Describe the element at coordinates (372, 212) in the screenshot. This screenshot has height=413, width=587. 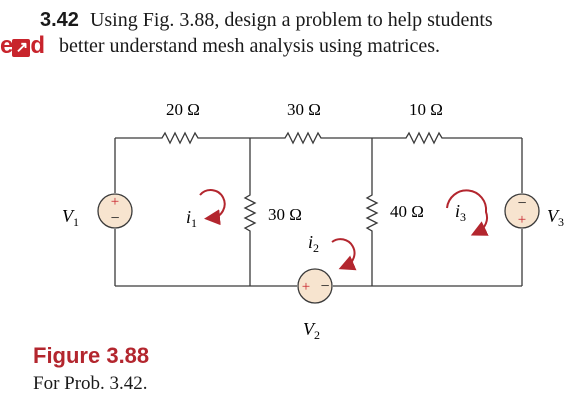
I see `resistor-right-vertical` at that location.